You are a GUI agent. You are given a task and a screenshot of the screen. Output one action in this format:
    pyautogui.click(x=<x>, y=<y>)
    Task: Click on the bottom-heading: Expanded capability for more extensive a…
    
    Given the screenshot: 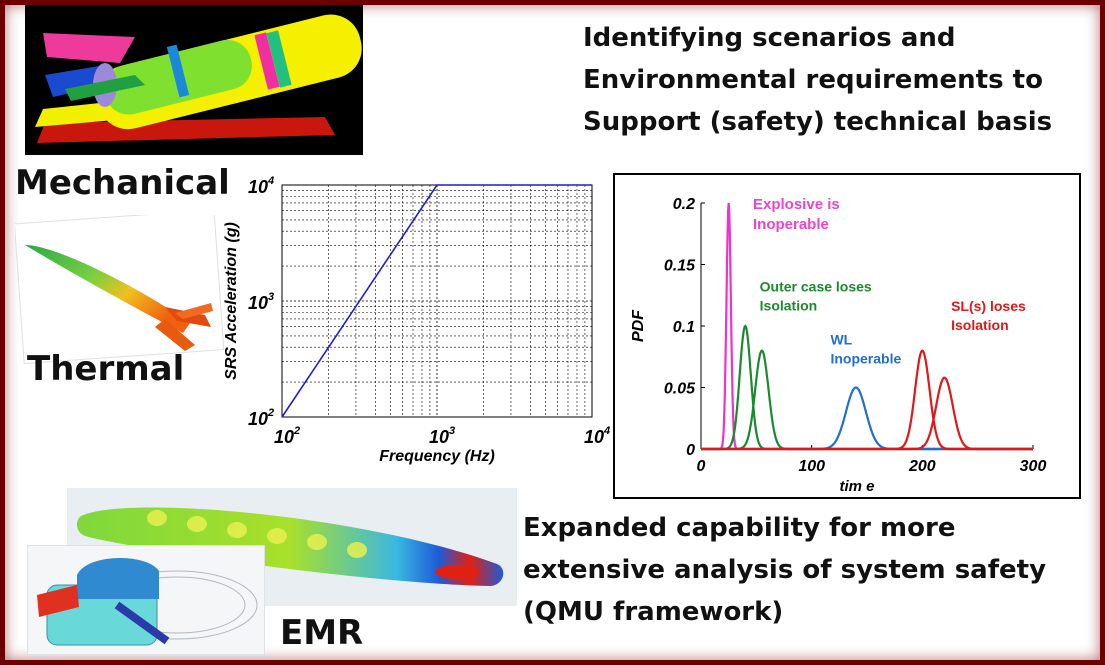 What is the action you would take?
    pyautogui.click(x=784, y=570)
    